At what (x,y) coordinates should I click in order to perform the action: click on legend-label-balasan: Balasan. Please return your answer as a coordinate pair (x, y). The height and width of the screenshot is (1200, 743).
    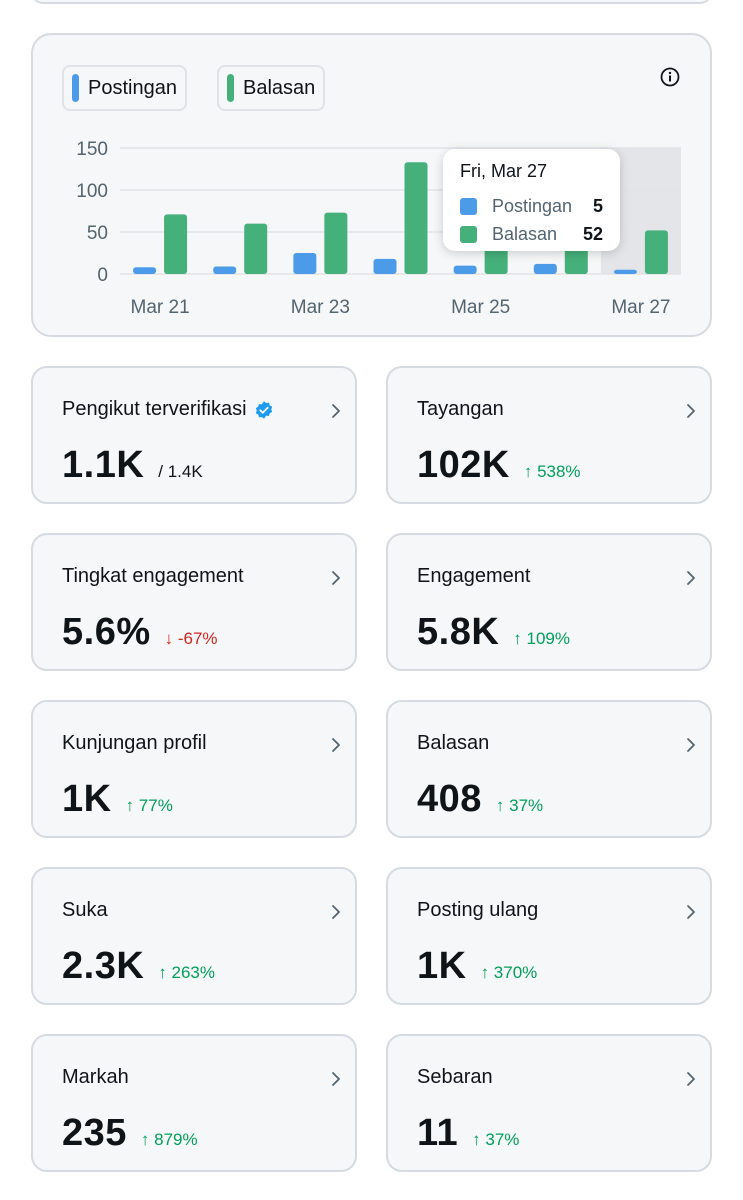
    Looking at the image, I should click on (279, 87).